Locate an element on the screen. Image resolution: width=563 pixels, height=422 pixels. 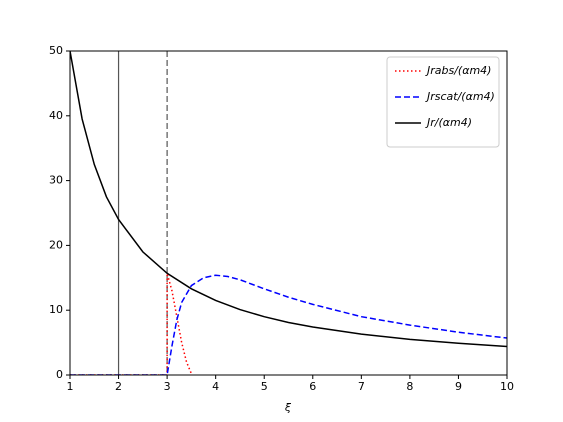
y-tick-label: 40 is located at coordinates (56, 115).